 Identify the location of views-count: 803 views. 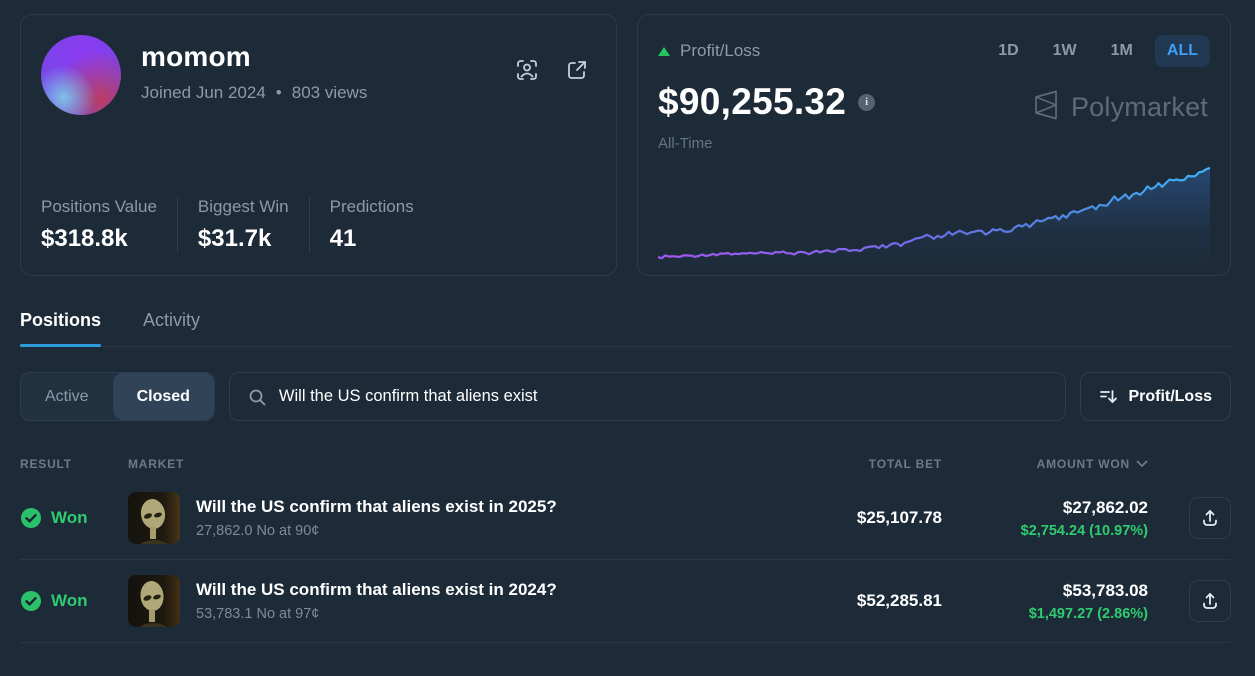
(329, 92).